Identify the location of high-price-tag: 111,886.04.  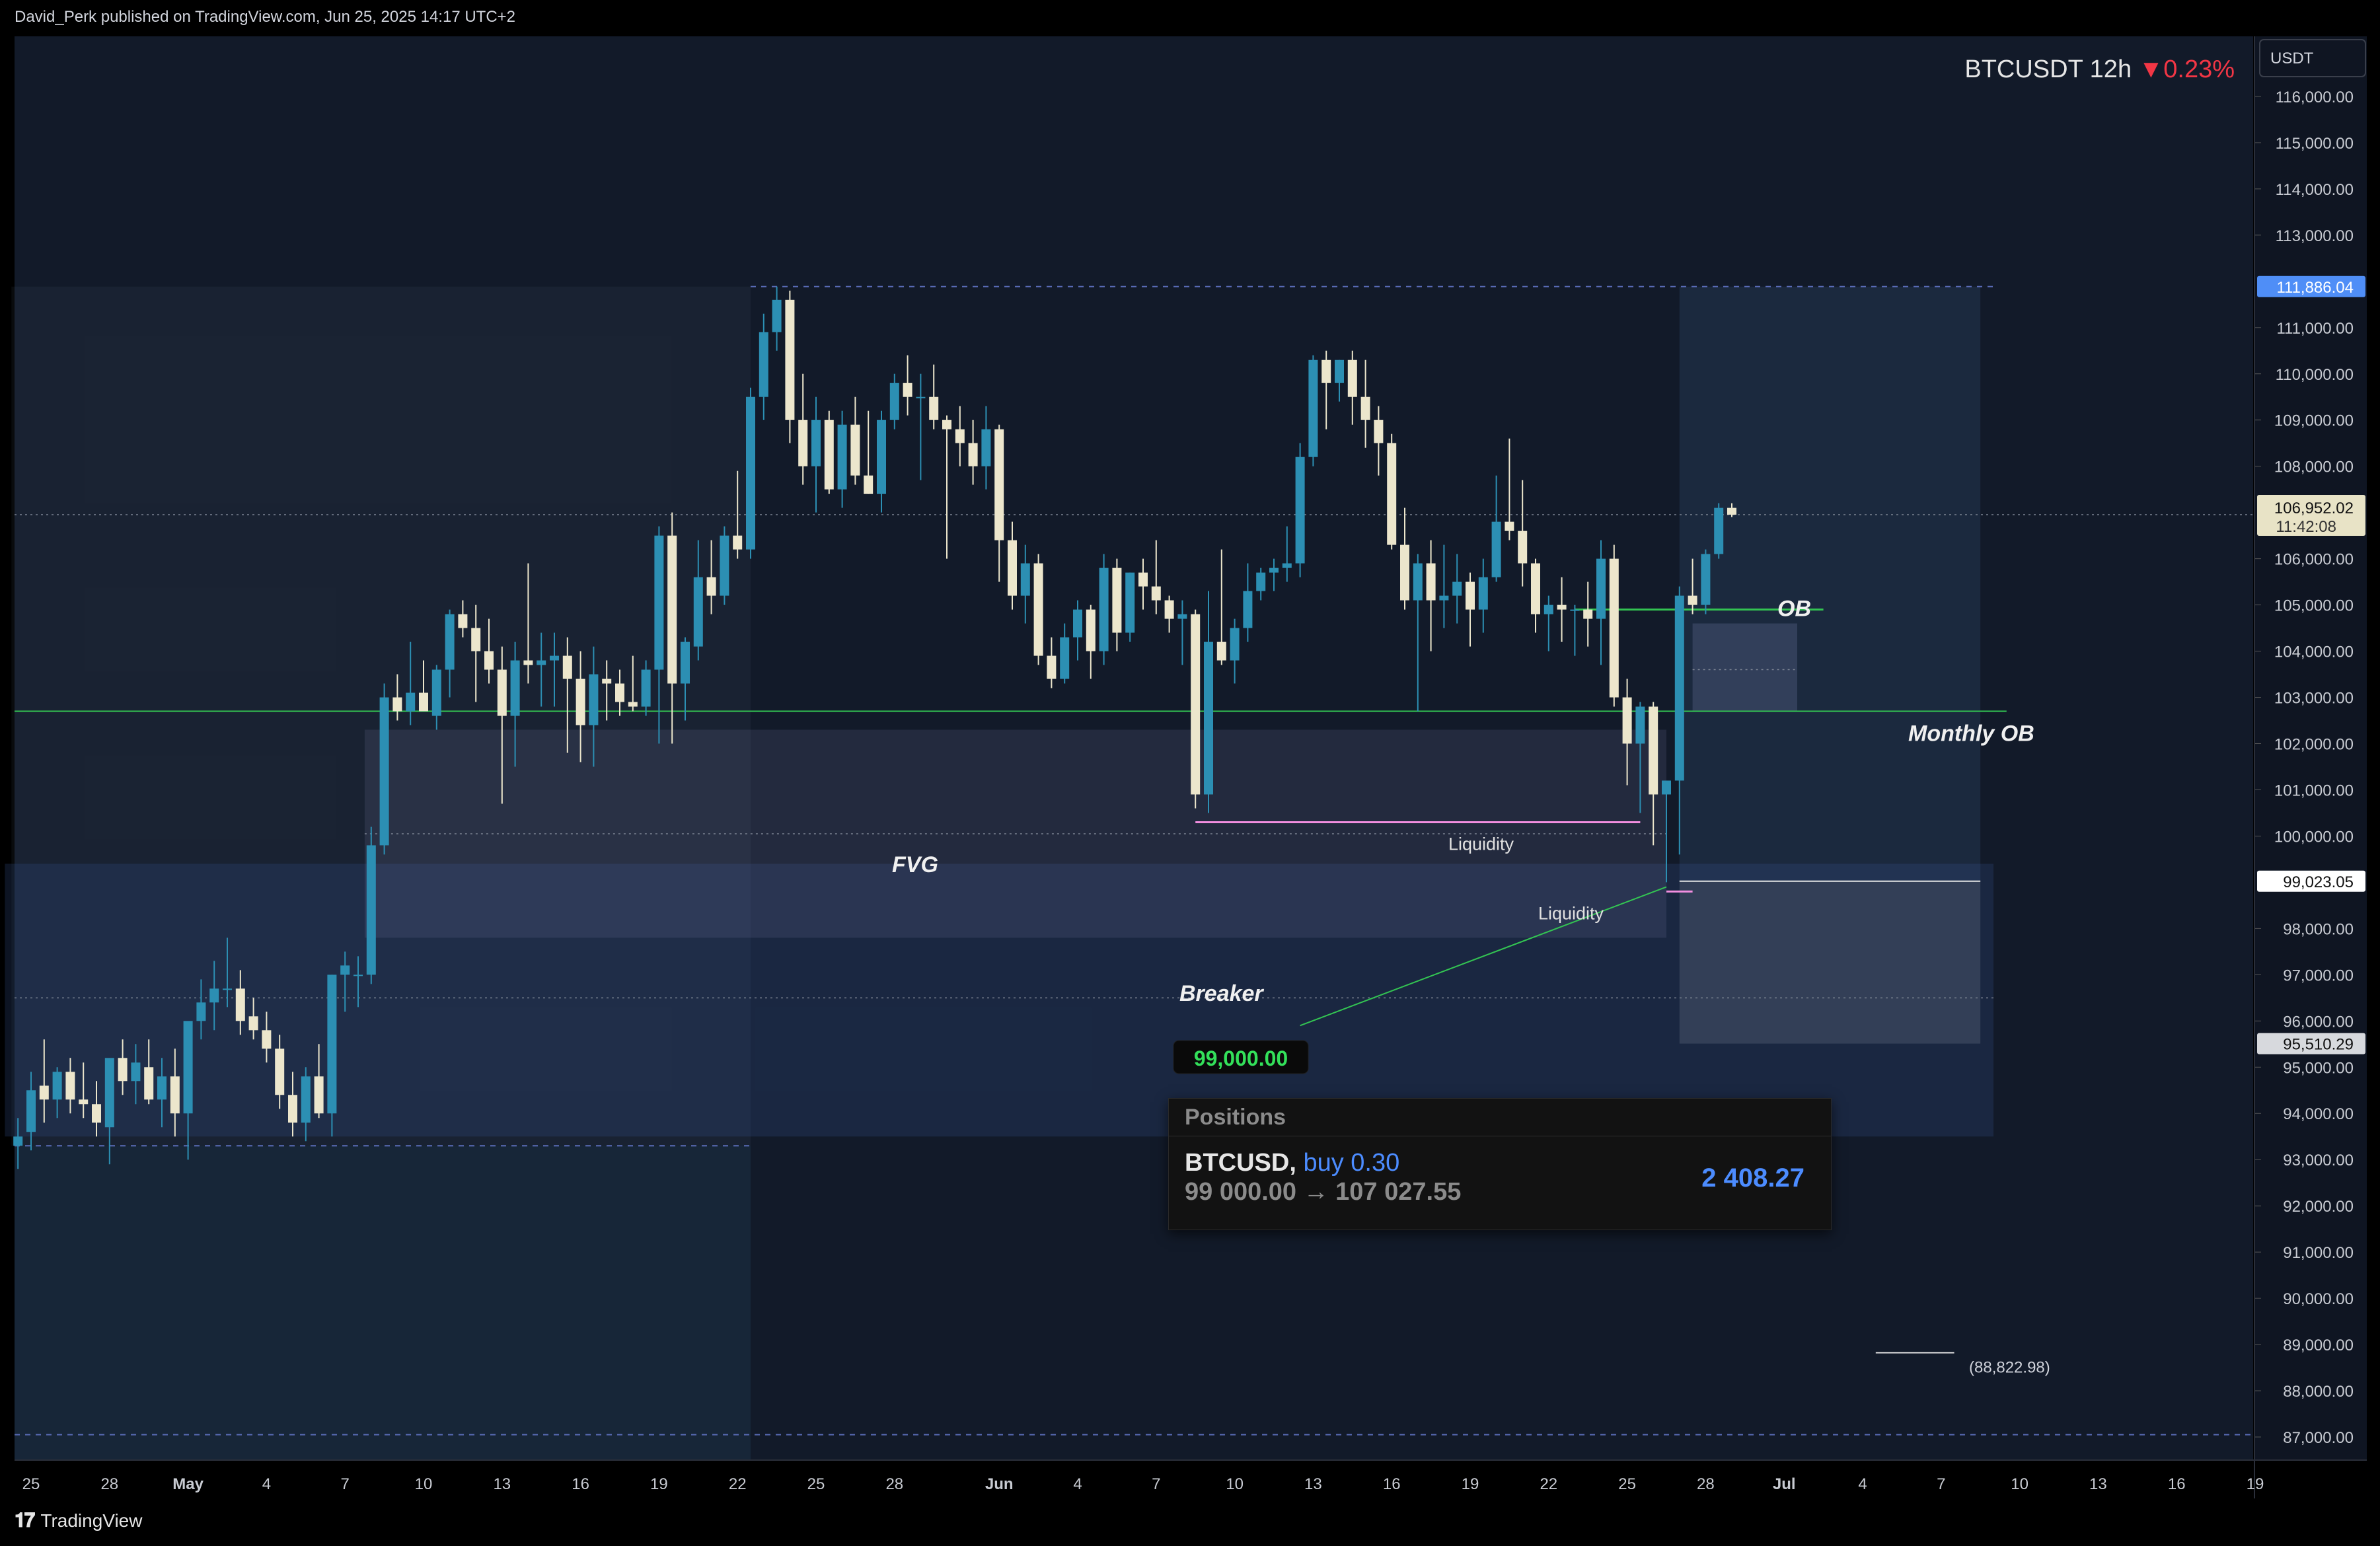
(2315, 288).